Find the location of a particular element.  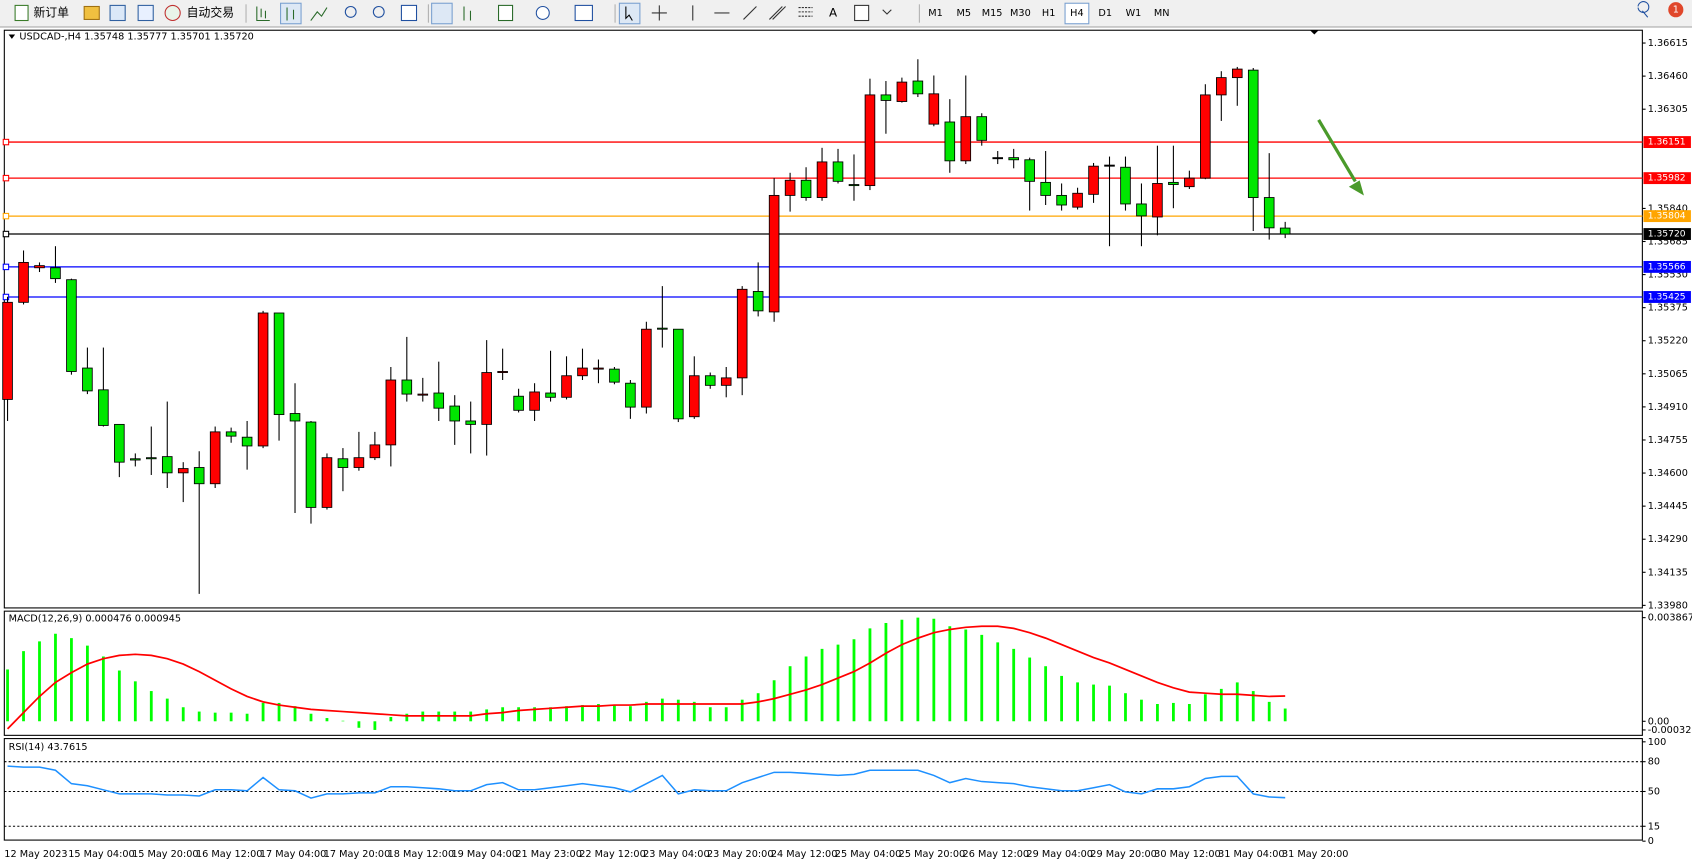

shift-button is located at coordinates (467, 13).